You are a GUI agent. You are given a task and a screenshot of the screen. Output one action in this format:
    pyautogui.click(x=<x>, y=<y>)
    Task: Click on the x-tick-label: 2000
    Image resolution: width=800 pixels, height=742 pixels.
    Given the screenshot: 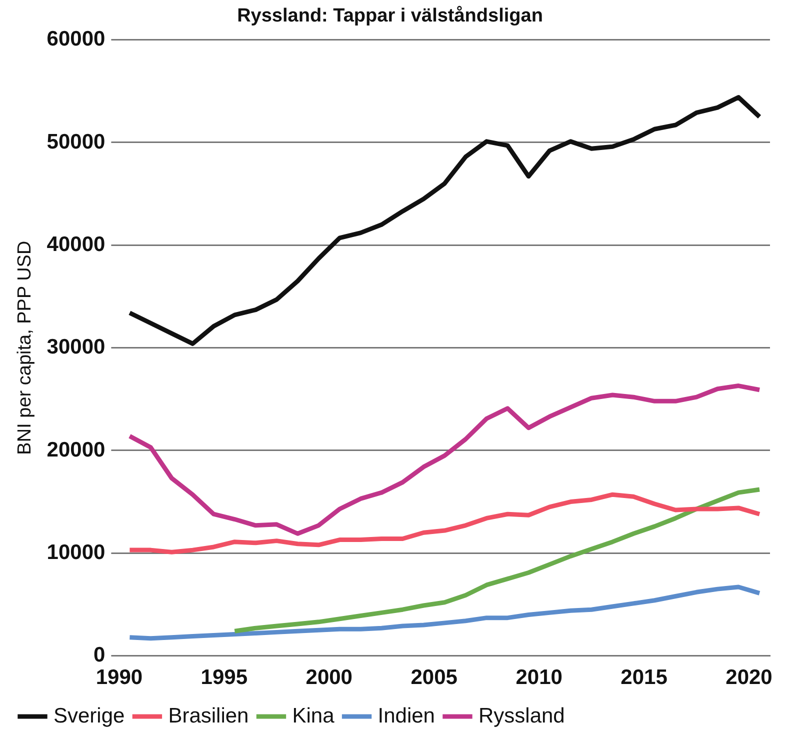 What is the action you would take?
    pyautogui.click(x=329, y=678)
    